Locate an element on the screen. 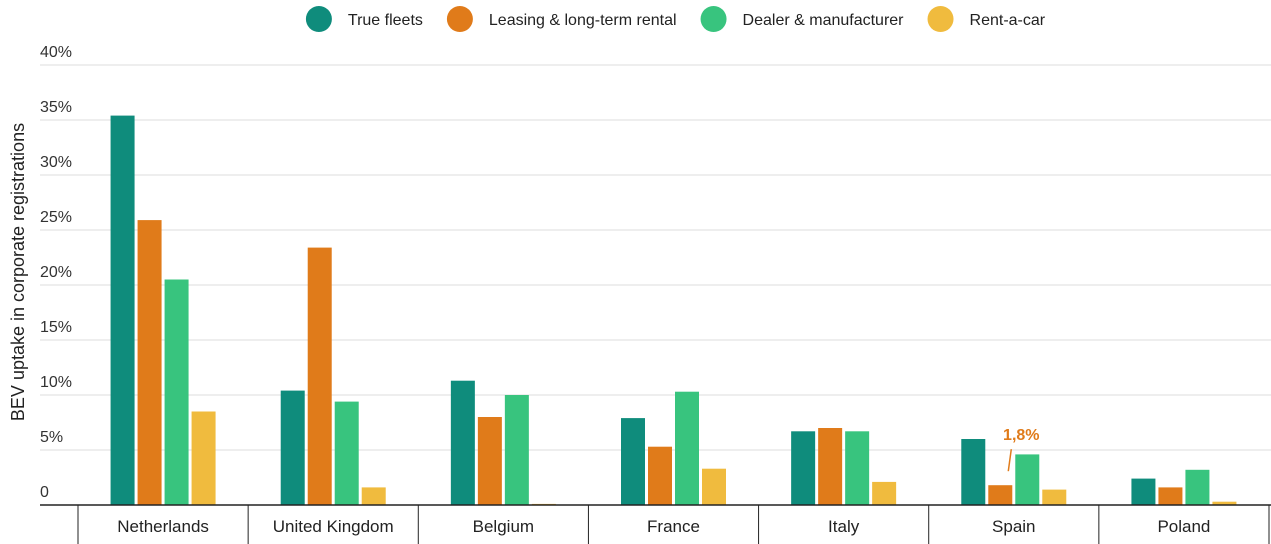 This screenshot has height=544, width=1271. x-tick-label: Spain is located at coordinates (1013, 526).